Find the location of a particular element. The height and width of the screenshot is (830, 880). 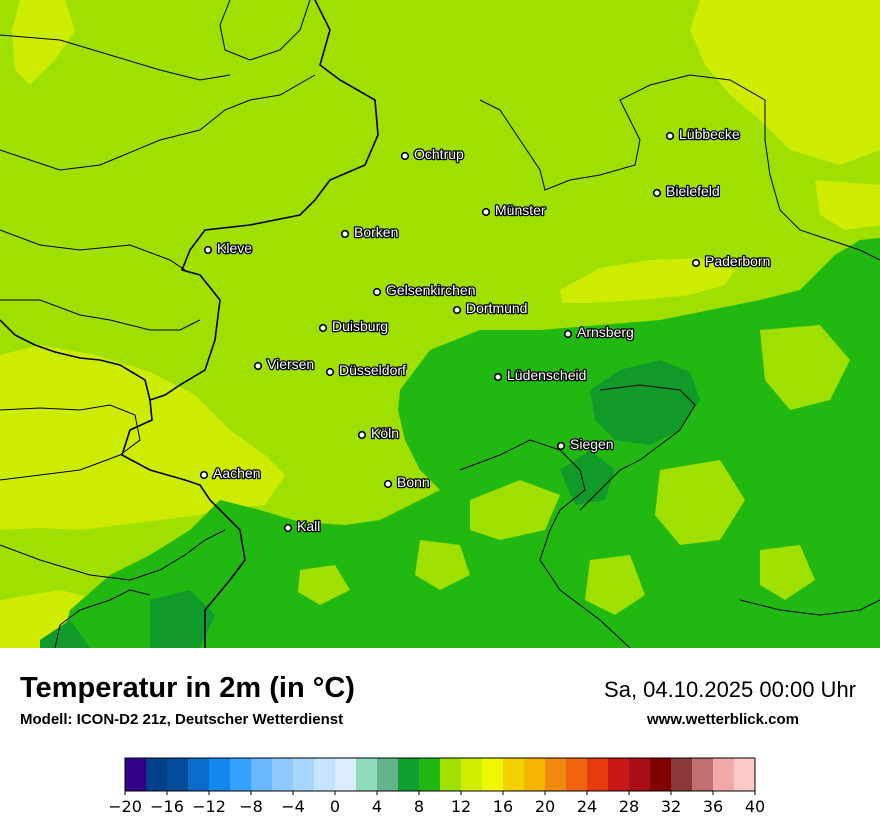

city-borken: Borken is located at coordinates (370, 232).